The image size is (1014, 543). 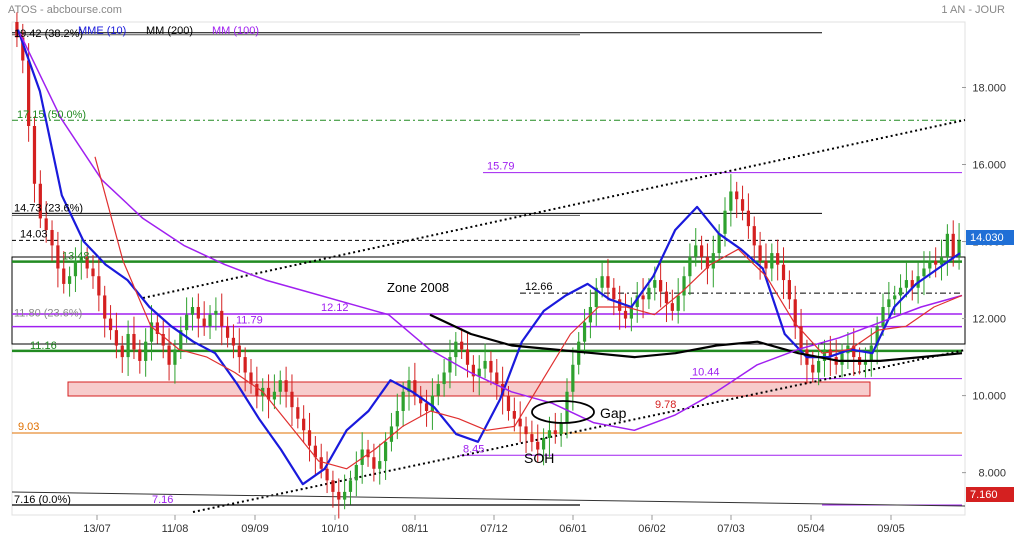 I want to click on resistance-zone-box, so click(x=469, y=389).